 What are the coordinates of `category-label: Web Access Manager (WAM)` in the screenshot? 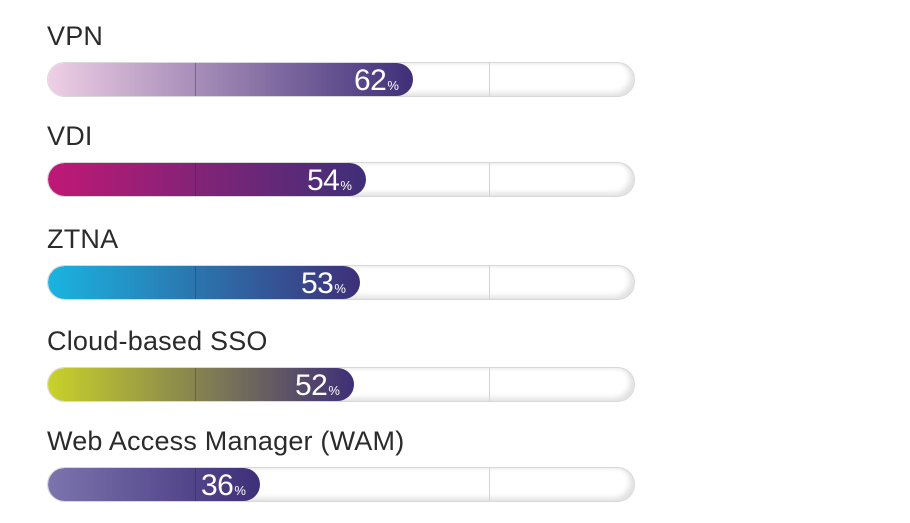 It's located at (226, 441).